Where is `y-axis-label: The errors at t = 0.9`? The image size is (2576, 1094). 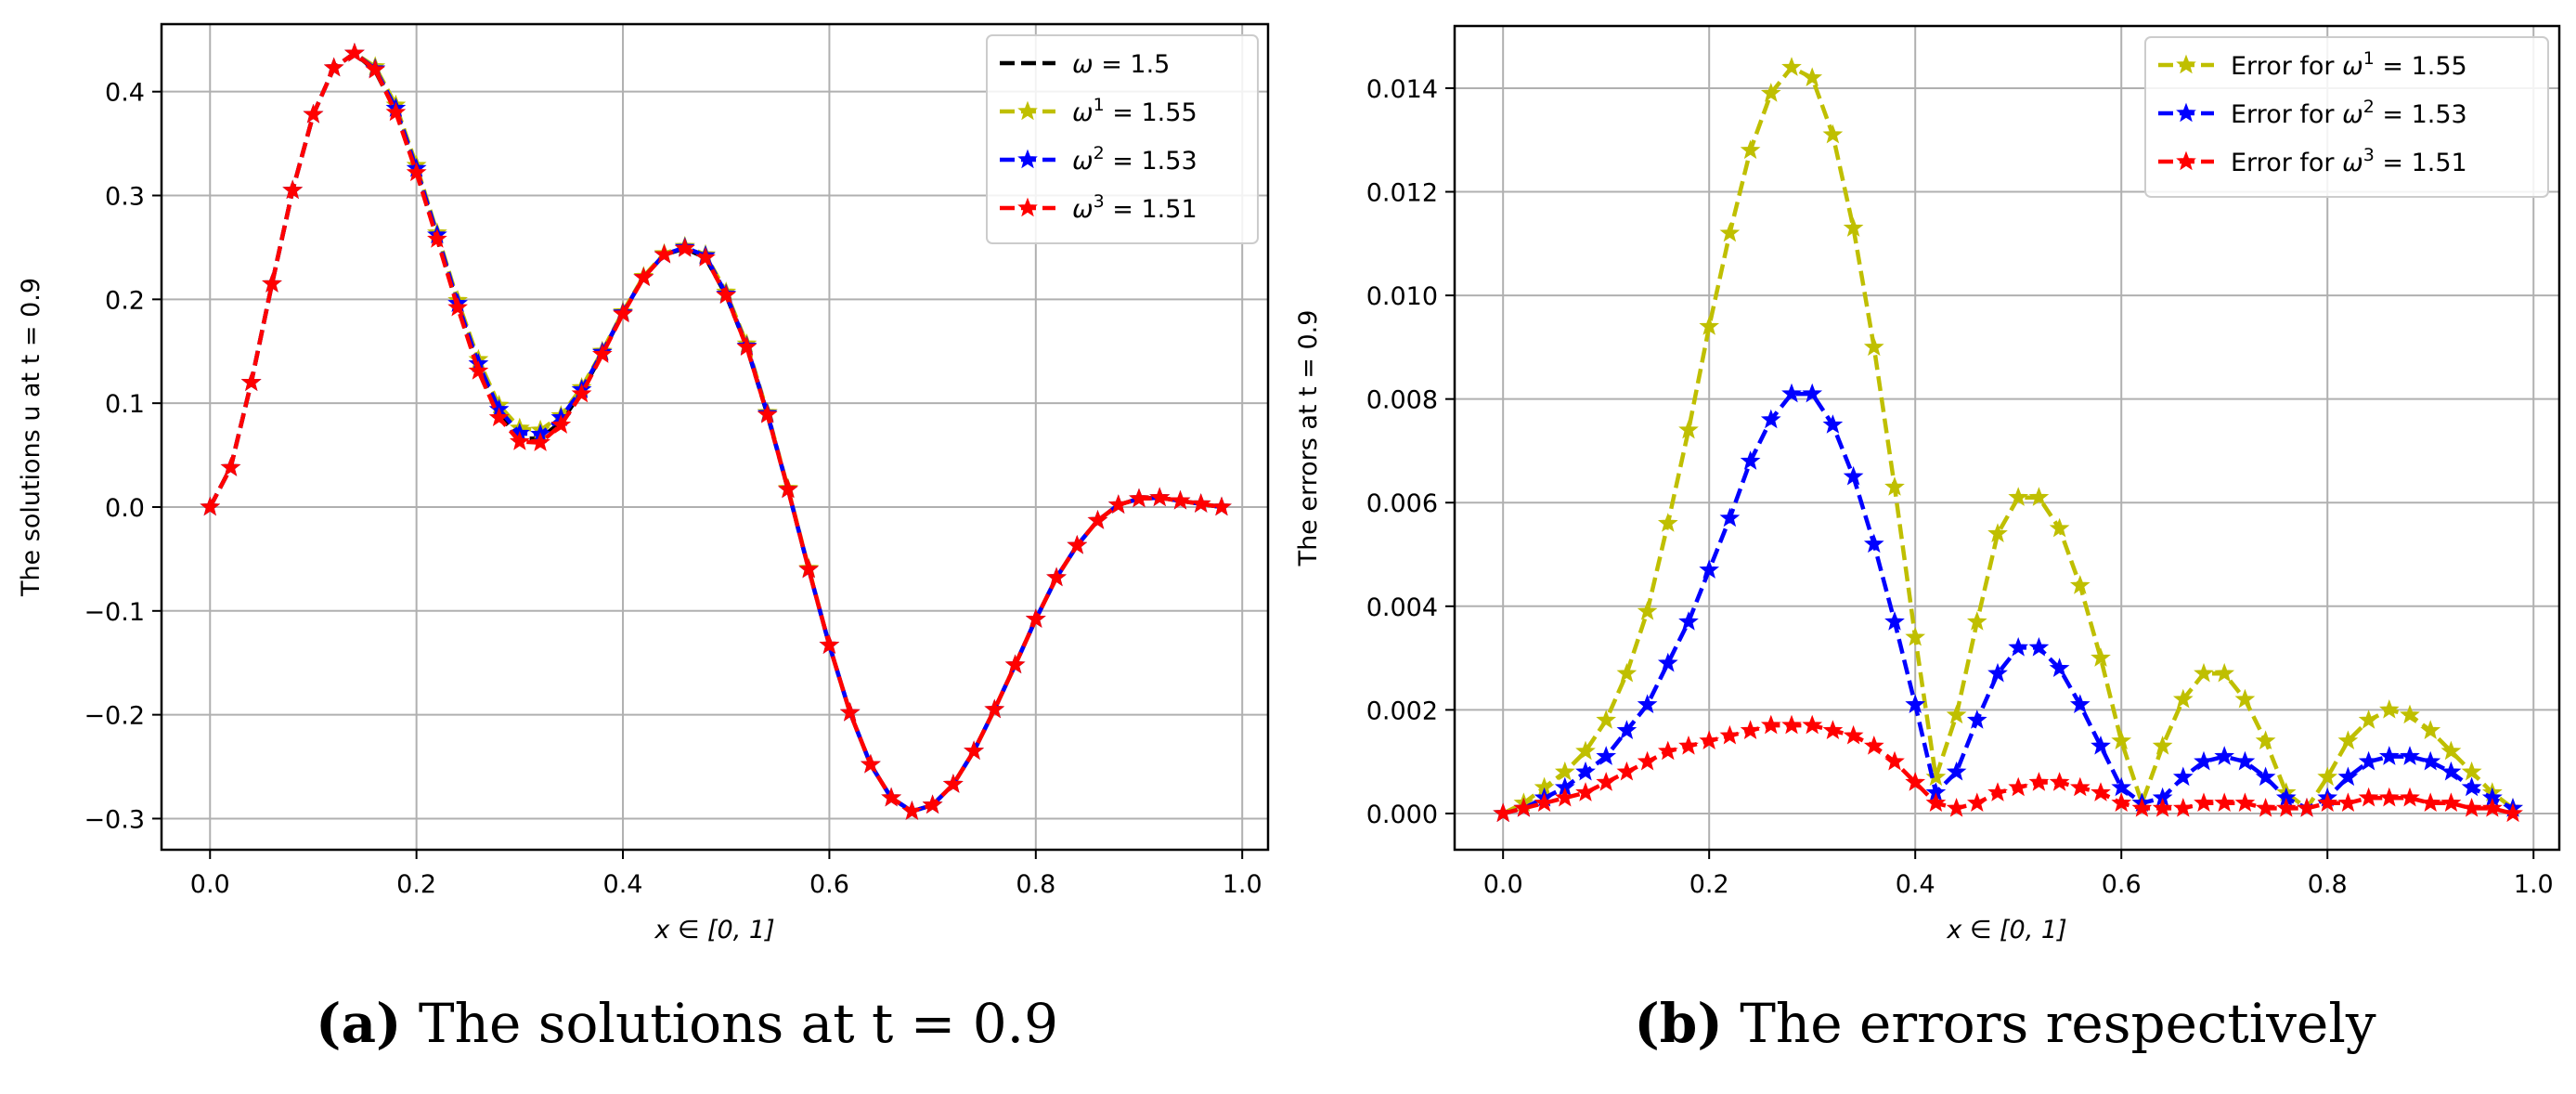
y-axis-label: The errors at t = 0.9 is located at coordinates (1308, 438).